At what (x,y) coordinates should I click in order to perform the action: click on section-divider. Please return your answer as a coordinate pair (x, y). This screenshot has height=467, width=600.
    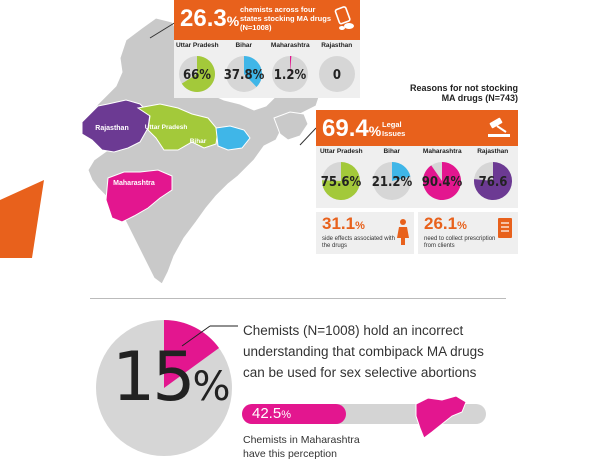
    Looking at the image, I should click on (298, 298).